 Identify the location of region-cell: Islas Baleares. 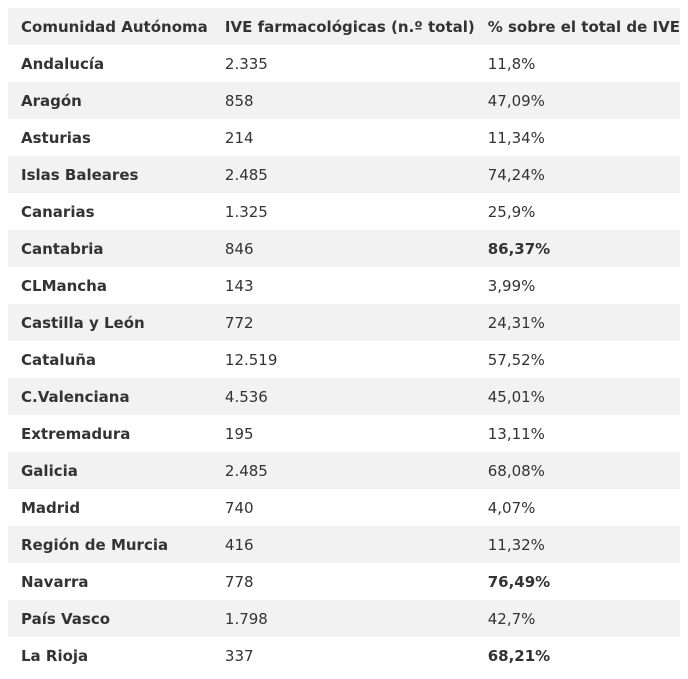
(110, 174).